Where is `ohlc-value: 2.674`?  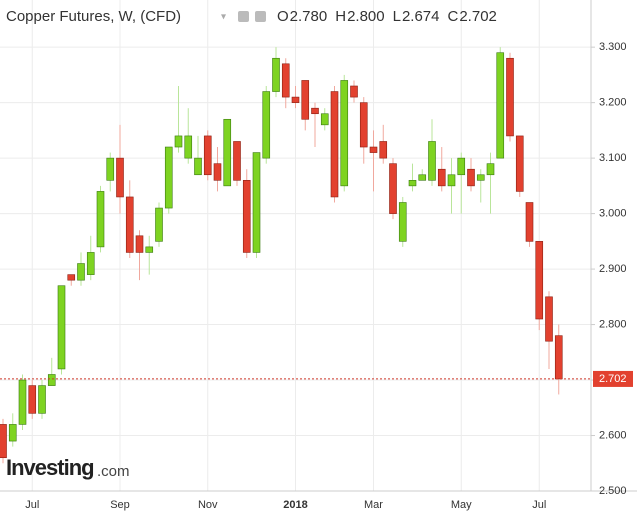 ohlc-value: 2.674 is located at coordinates (421, 16).